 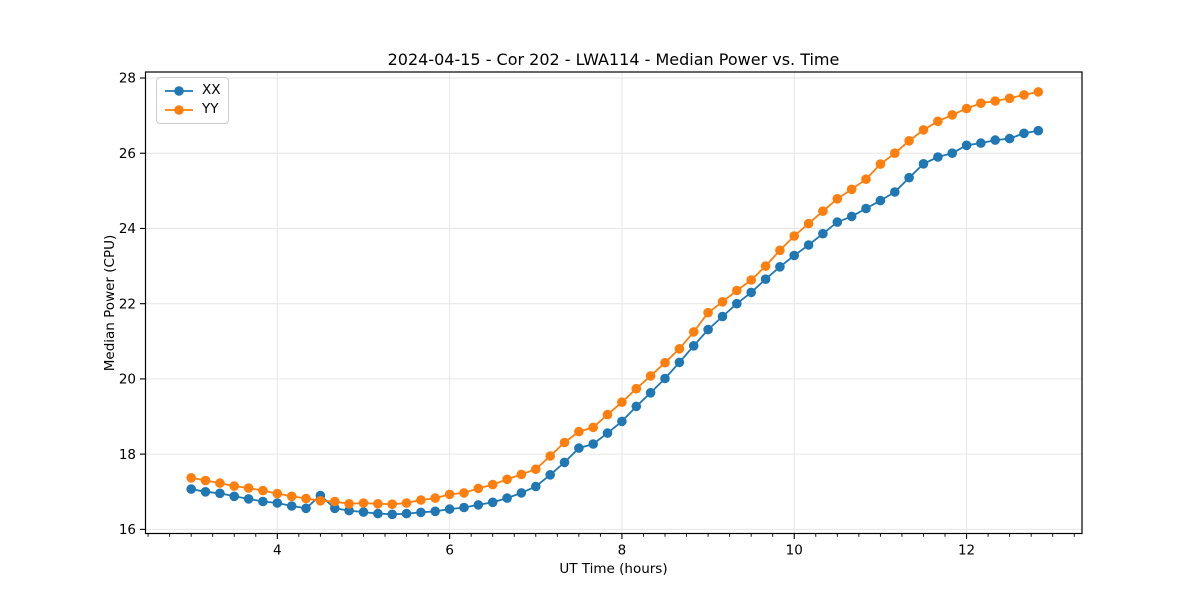 I want to click on svg-text: 24, so click(x=127, y=229).